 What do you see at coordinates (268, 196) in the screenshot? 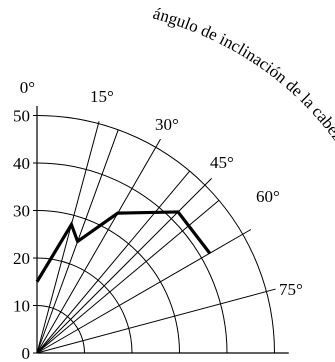
I see `angle-label-60: 60°` at bounding box center [268, 196].